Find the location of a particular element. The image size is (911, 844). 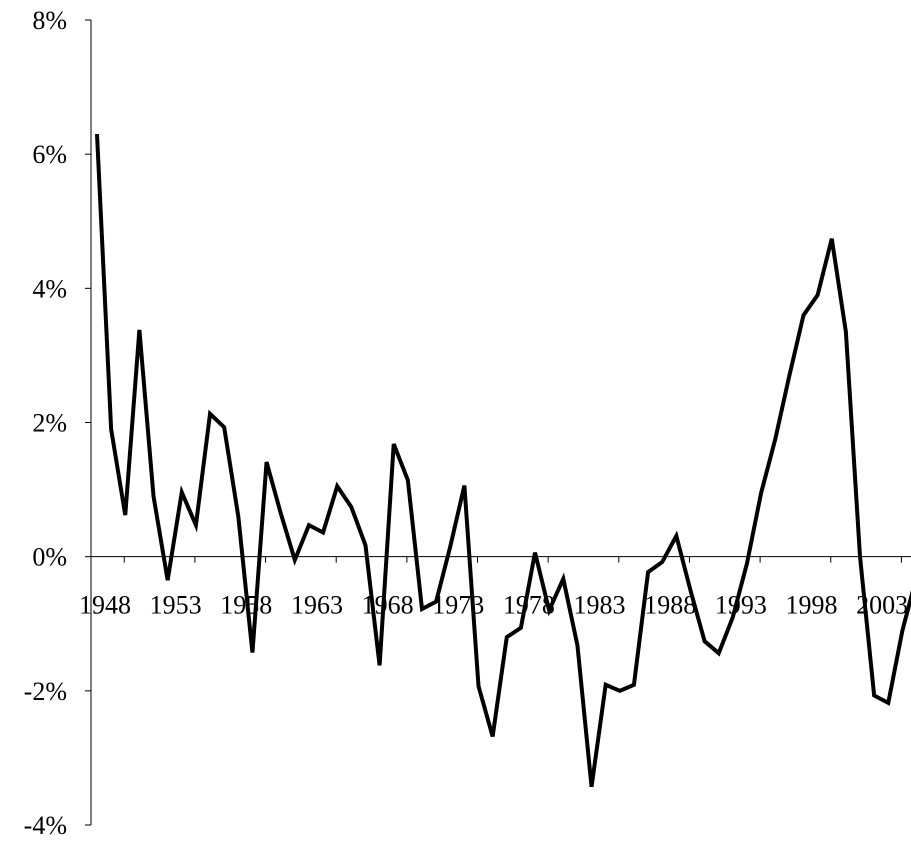

y-axis is located at coordinates (88, 422).